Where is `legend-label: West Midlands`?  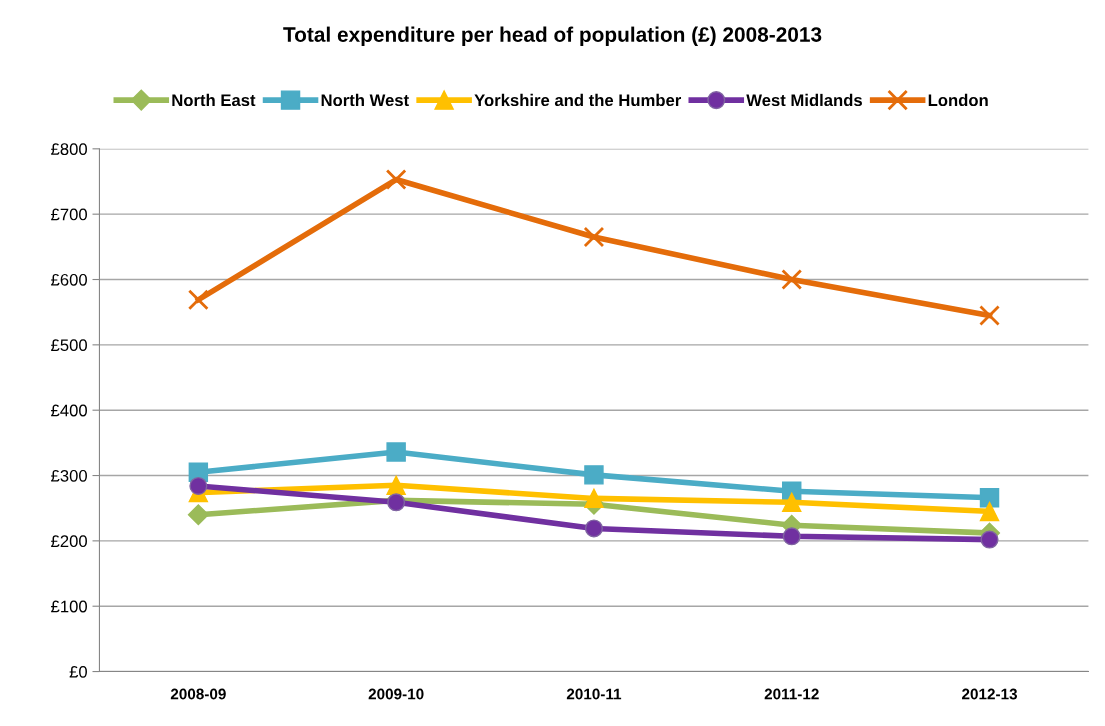
legend-label: West Midlands is located at coordinates (804, 100).